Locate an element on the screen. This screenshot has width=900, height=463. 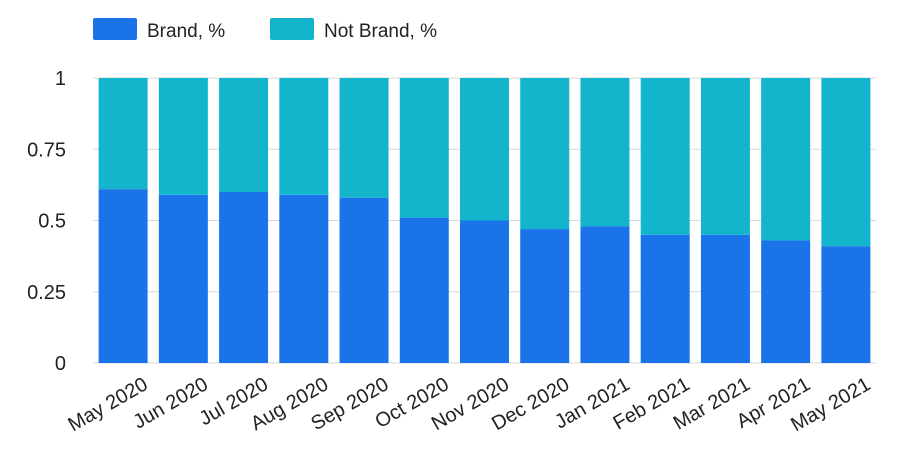
y-tick-label: 1 is located at coordinates (60, 79).